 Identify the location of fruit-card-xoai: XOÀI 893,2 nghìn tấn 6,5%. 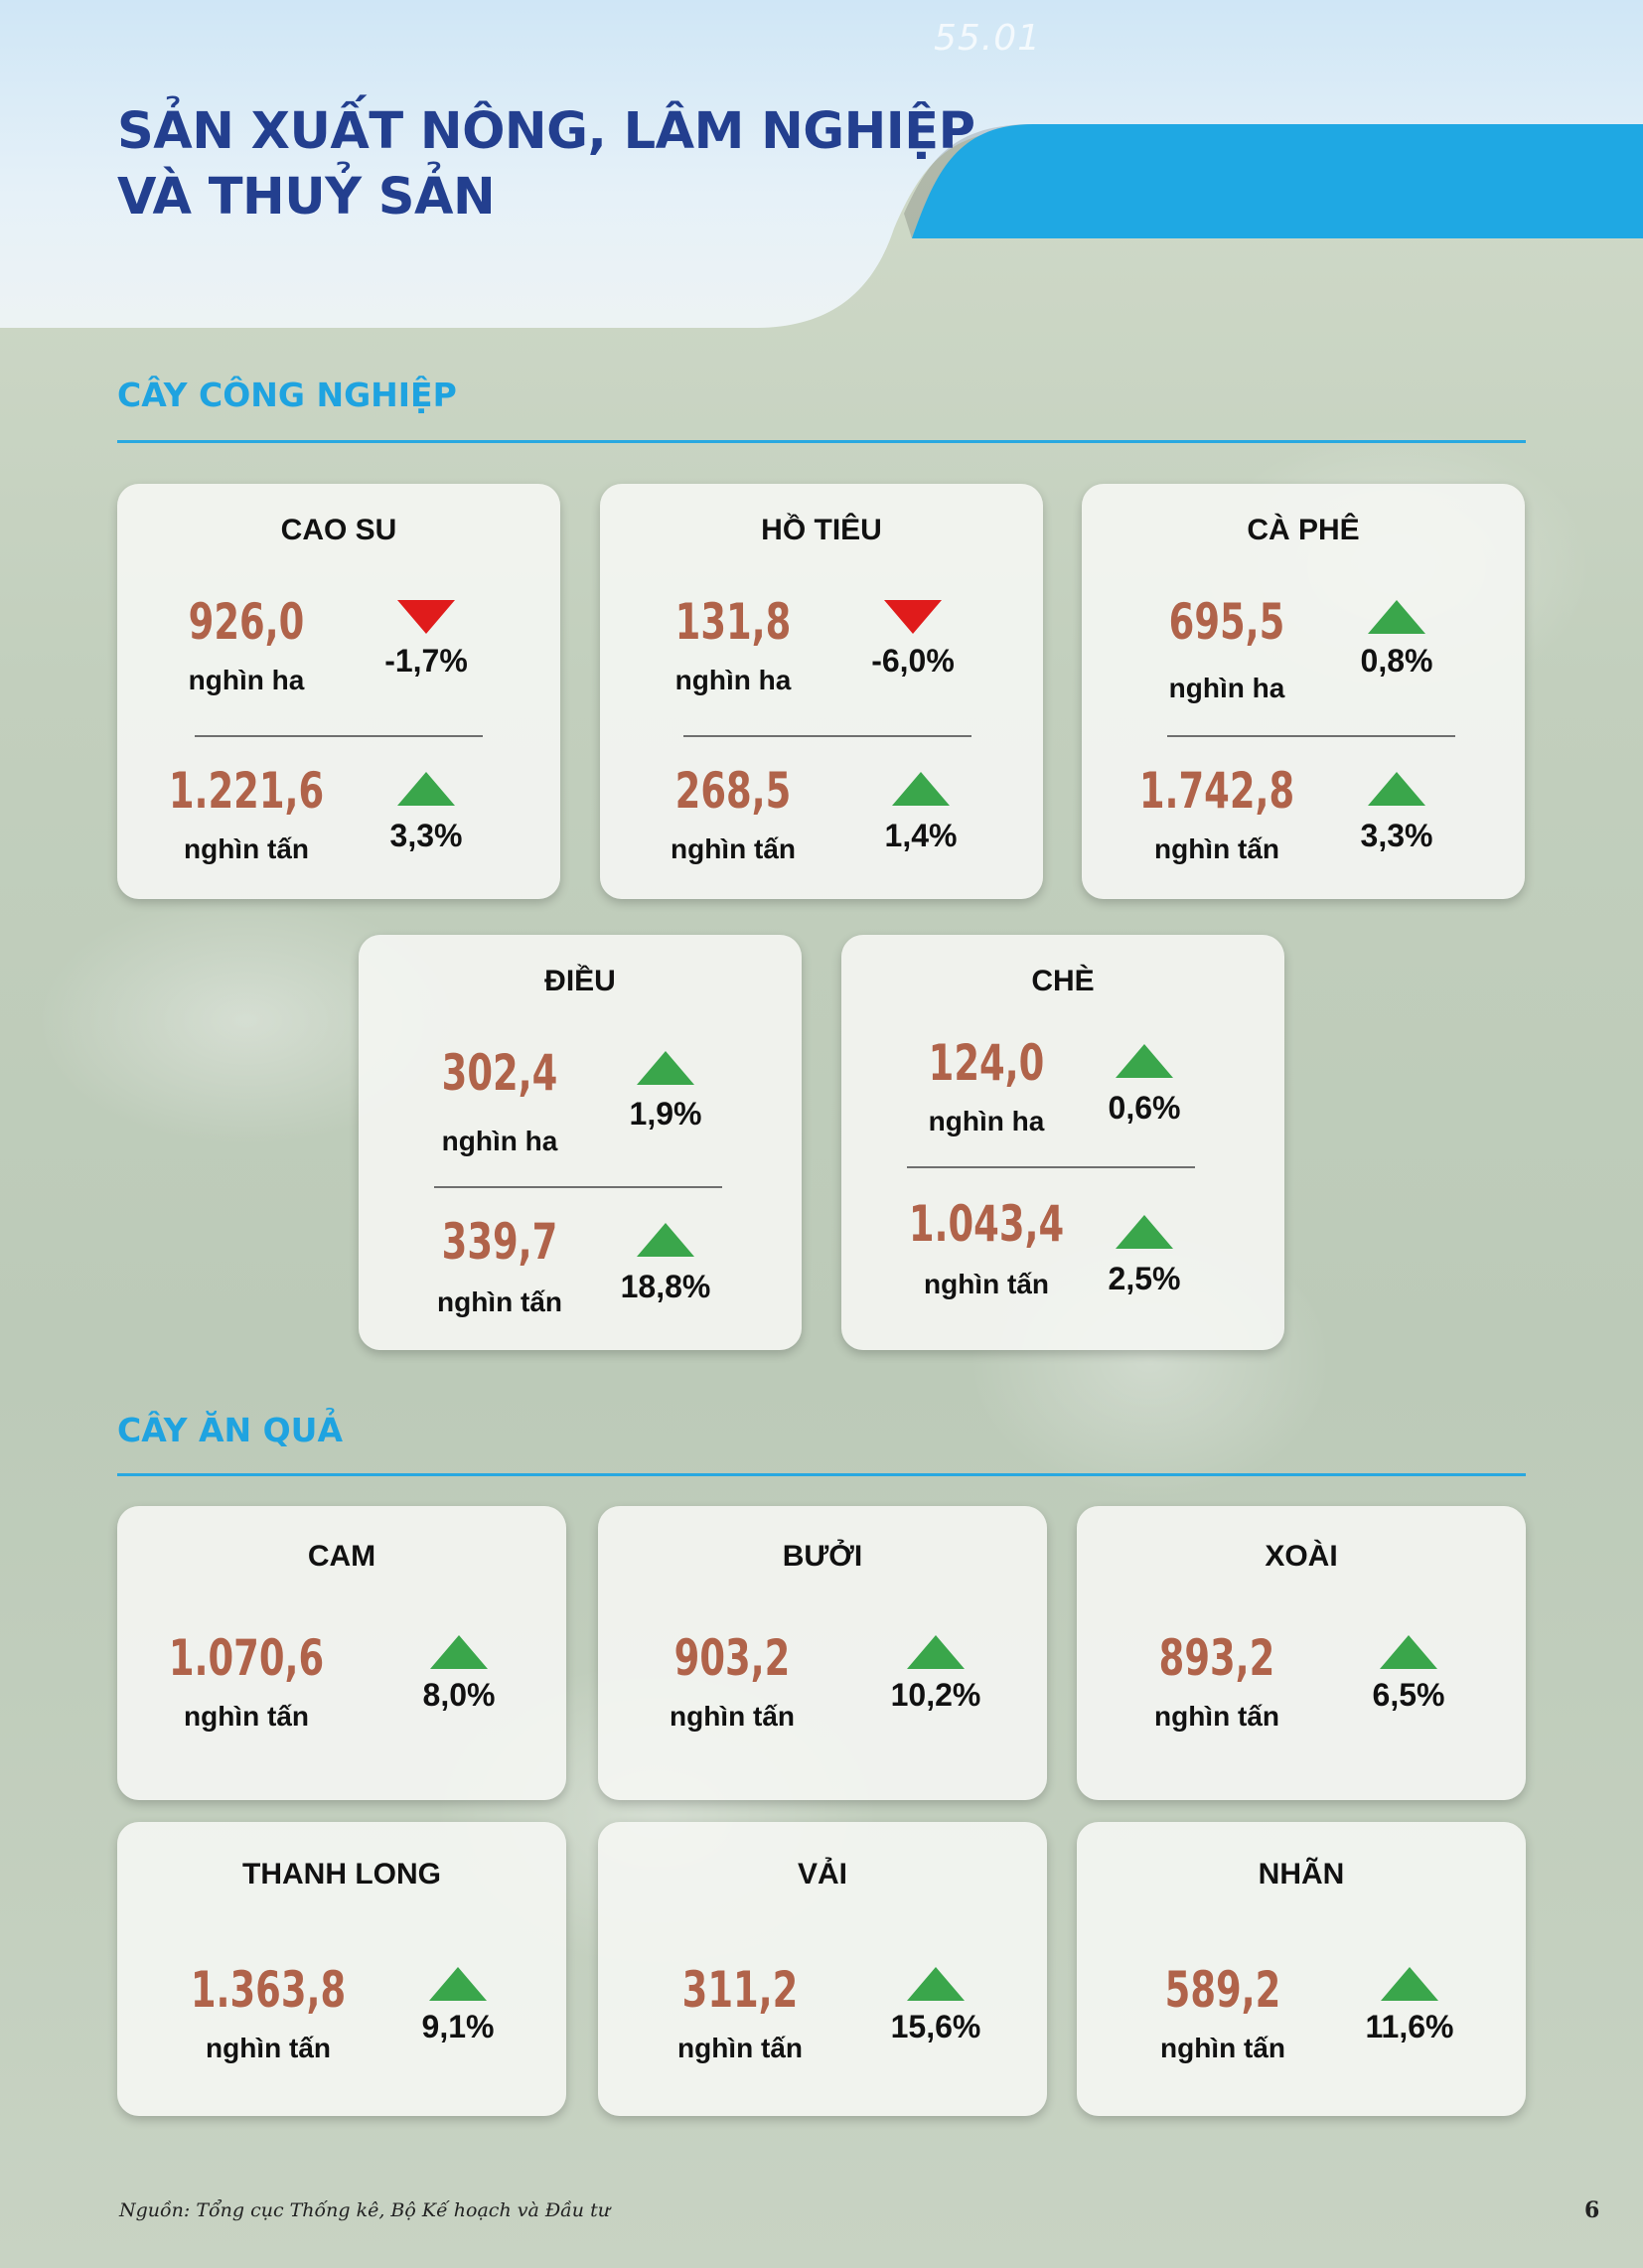
(1301, 1653).